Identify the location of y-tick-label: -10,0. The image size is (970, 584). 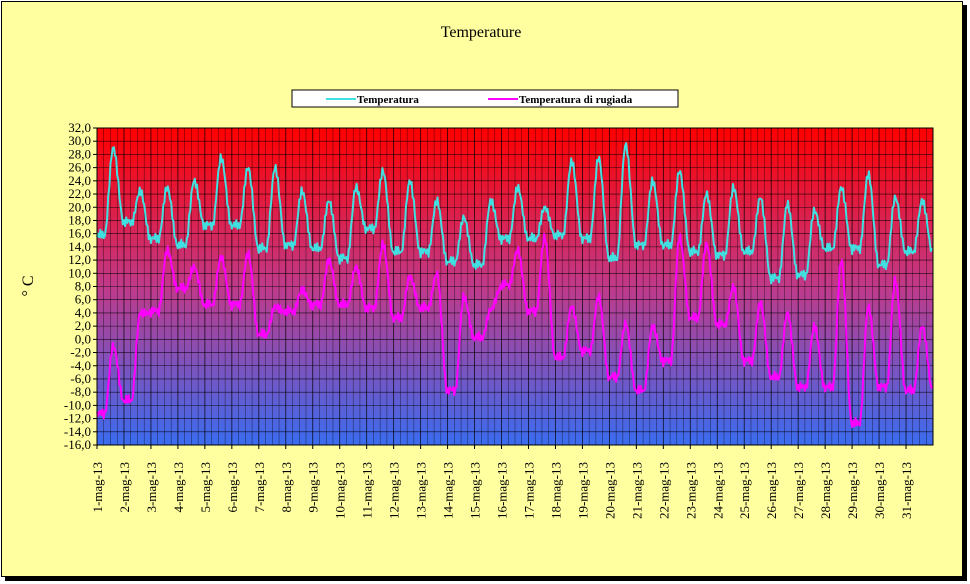
(77, 404).